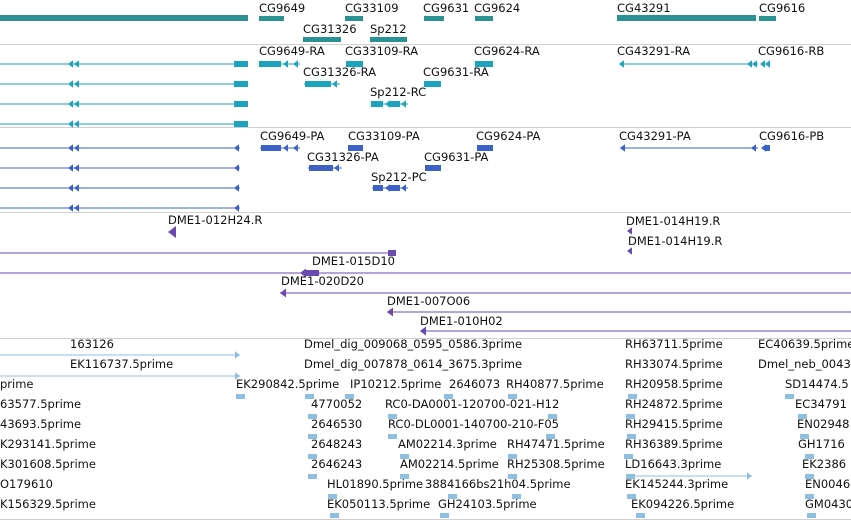 The image size is (851, 521). What do you see at coordinates (337, 444) in the screenshot?
I see `est-label: 2648243` at bounding box center [337, 444].